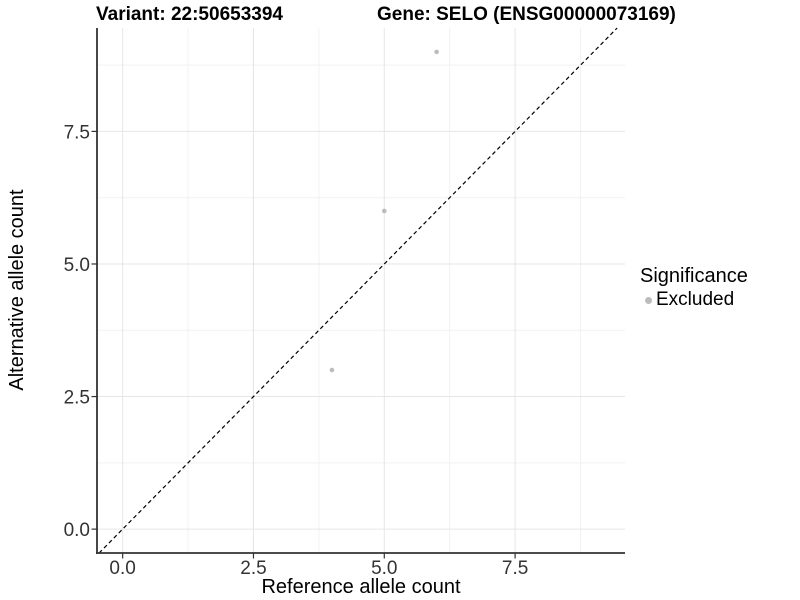  I want to click on plot-title-gene: Gene: SELO (ENSG00000073169), so click(526, 14).